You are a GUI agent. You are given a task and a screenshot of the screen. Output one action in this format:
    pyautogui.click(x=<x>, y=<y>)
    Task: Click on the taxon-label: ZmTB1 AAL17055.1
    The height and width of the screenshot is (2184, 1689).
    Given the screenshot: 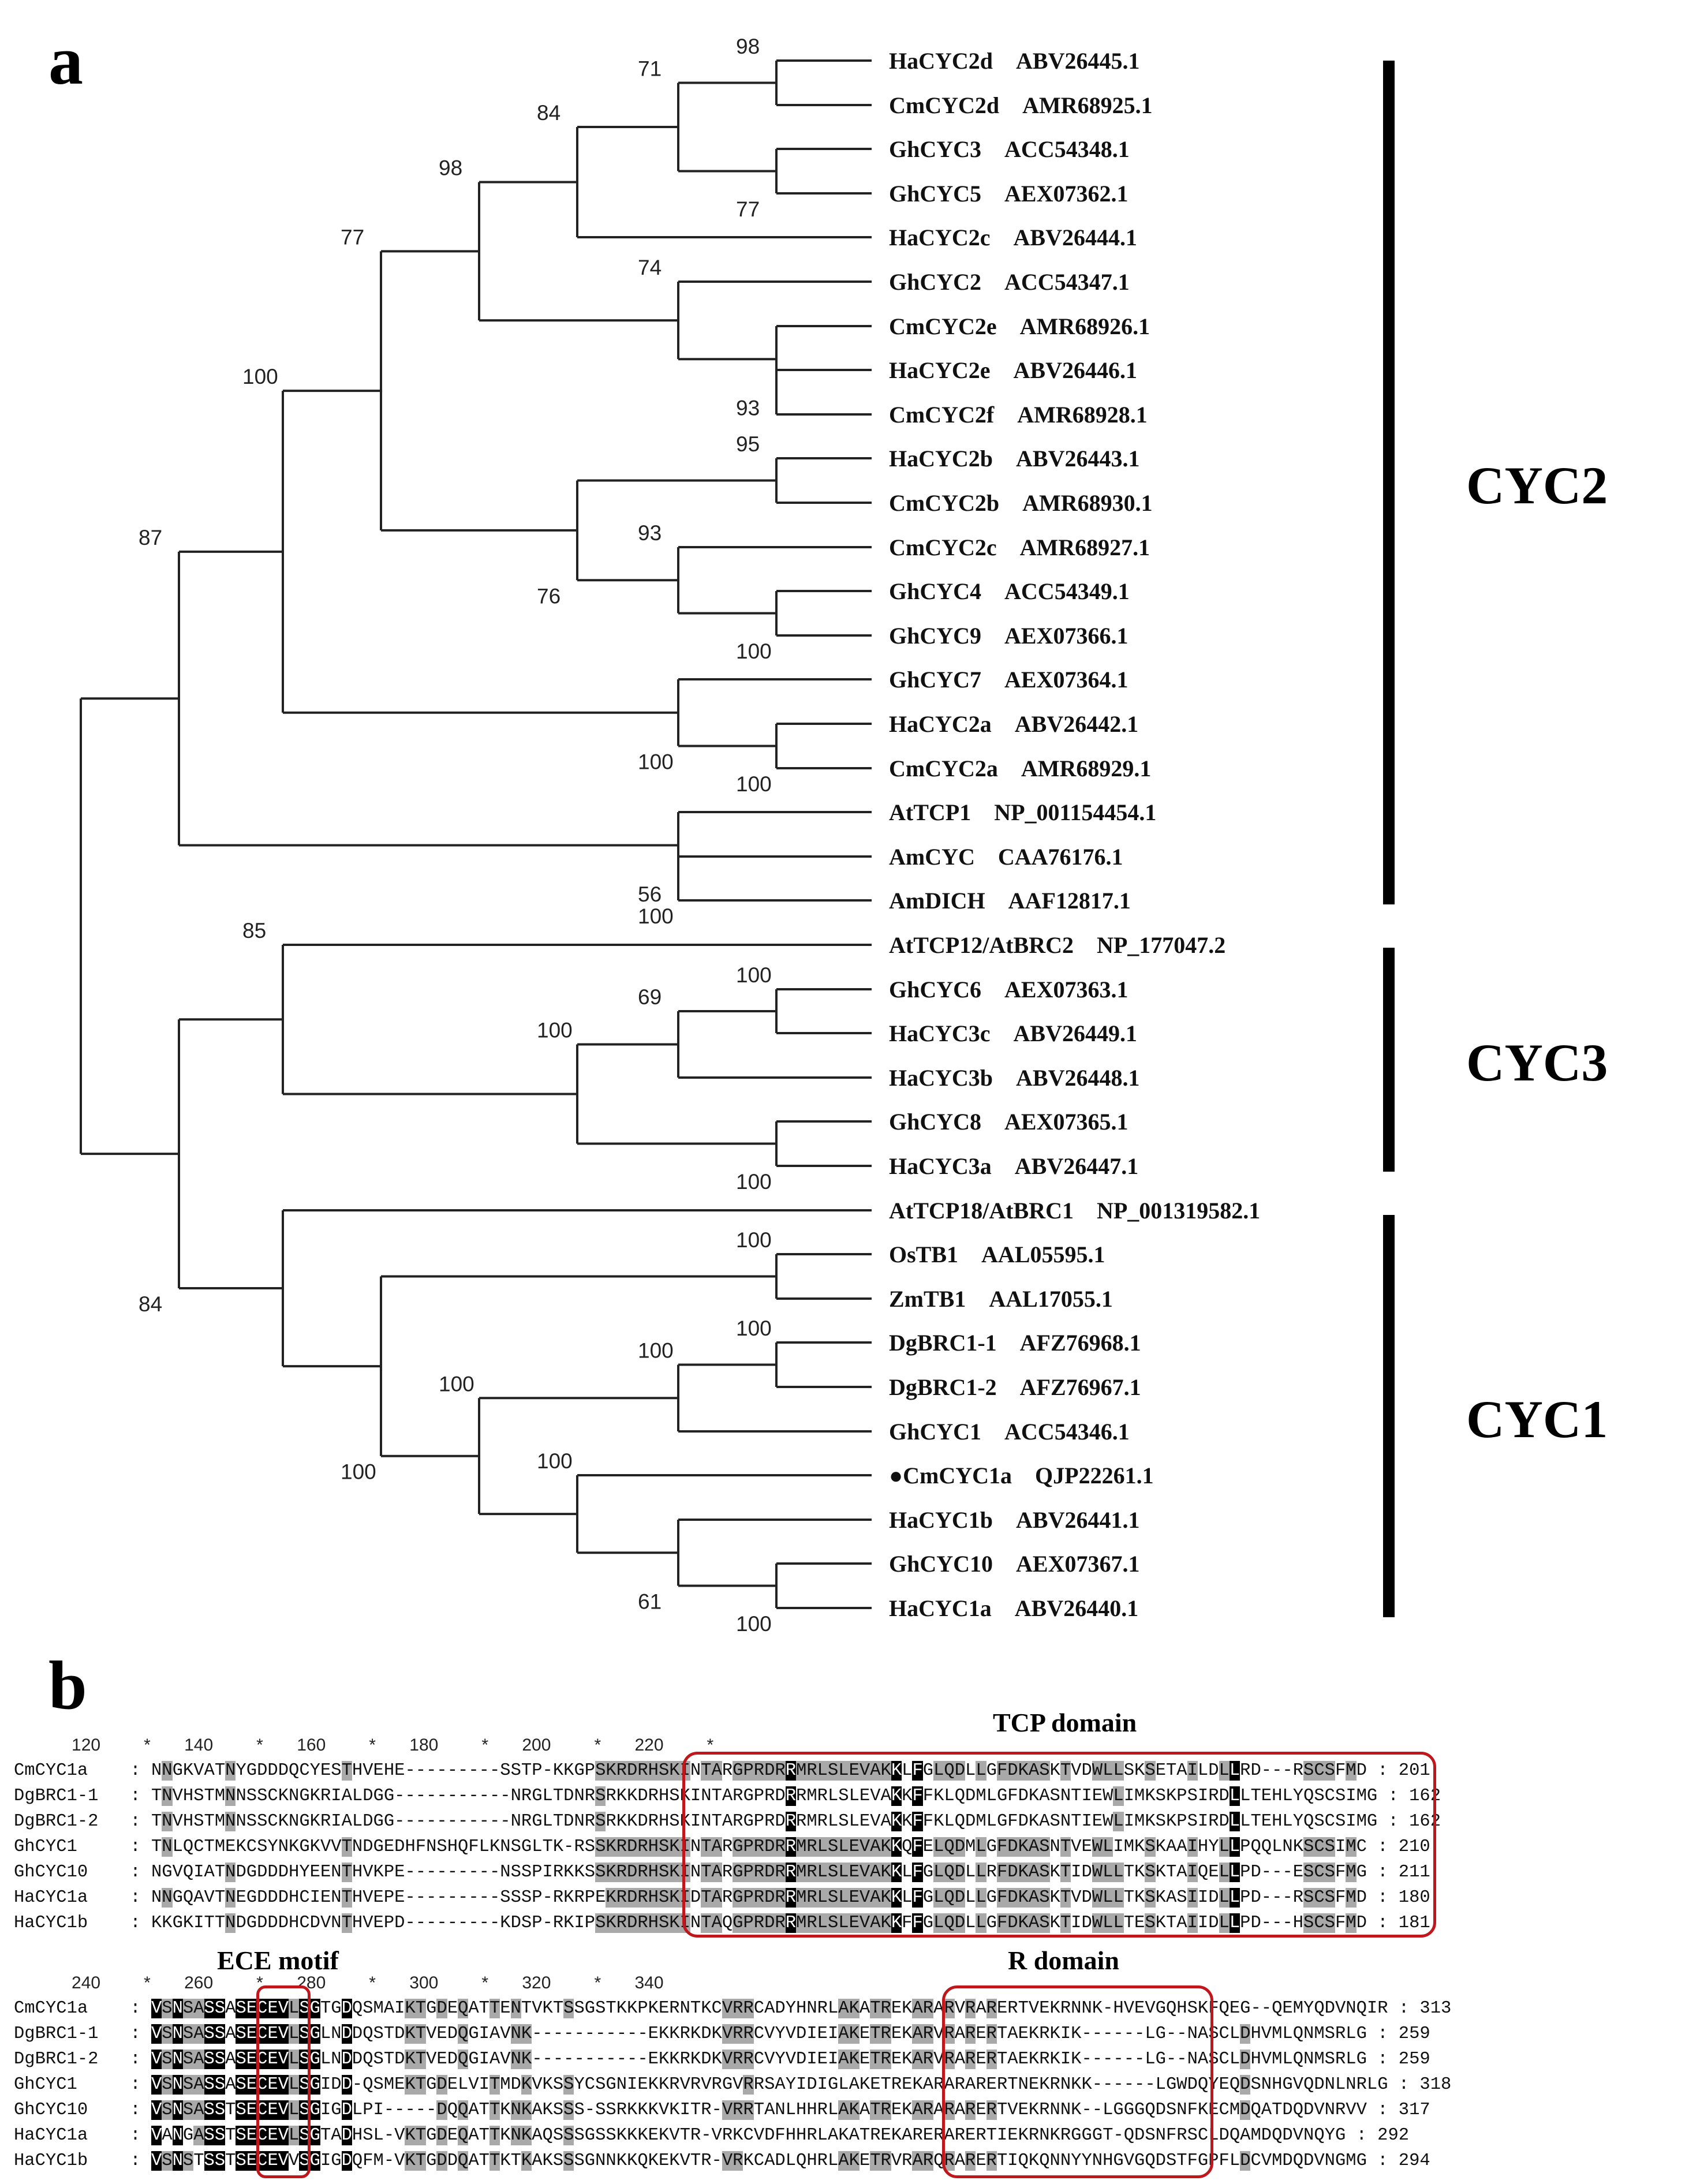 What is the action you would take?
    pyautogui.click(x=1001, y=1299)
    